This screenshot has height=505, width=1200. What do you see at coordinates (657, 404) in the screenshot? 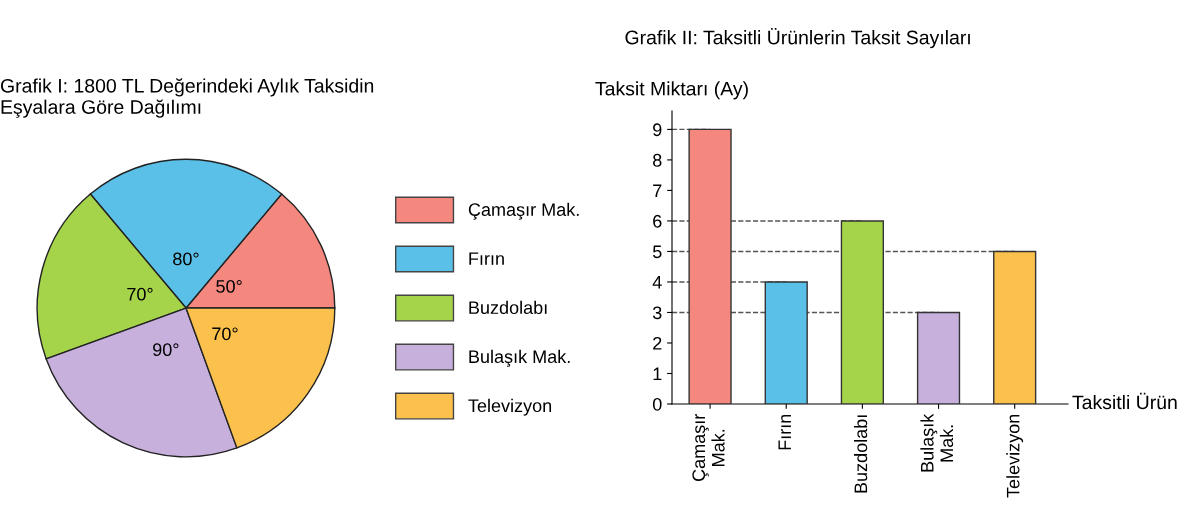
I see `y-tick-label: 0` at bounding box center [657, 404].